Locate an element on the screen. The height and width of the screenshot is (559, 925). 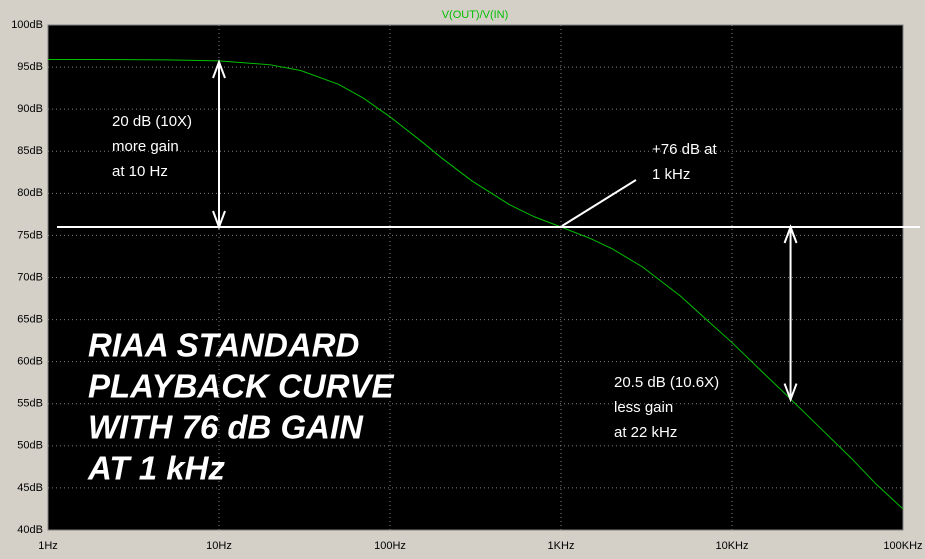
y-tick-label: 70dB is located at coordinates (30, 277).